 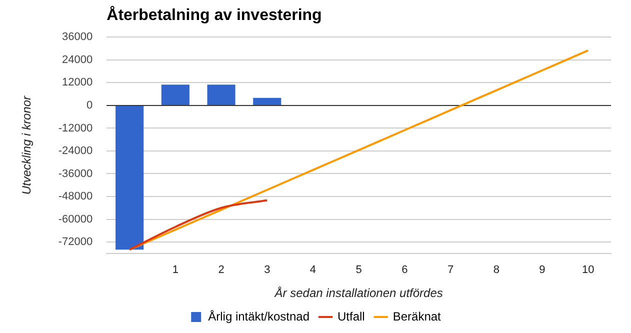 What do you see at coordinates (75, 196) in the screenshot?
I see `y-tick-label: -48000` at bounding box center [75, 196].